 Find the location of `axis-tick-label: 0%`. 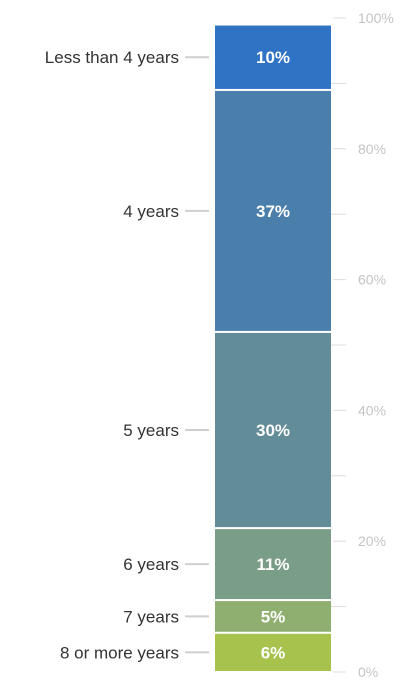

axis-tick-label: 0% is located at coordinates (368, 672).